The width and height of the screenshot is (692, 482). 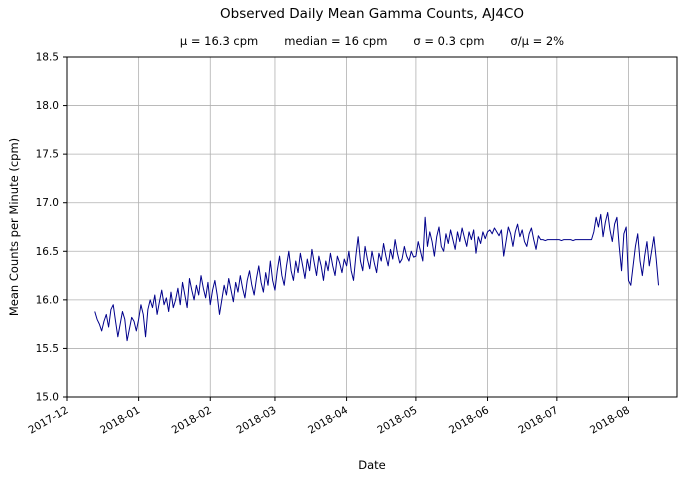 I want to click on x-tick-label: 2018-04, so click(x=328, y=420).